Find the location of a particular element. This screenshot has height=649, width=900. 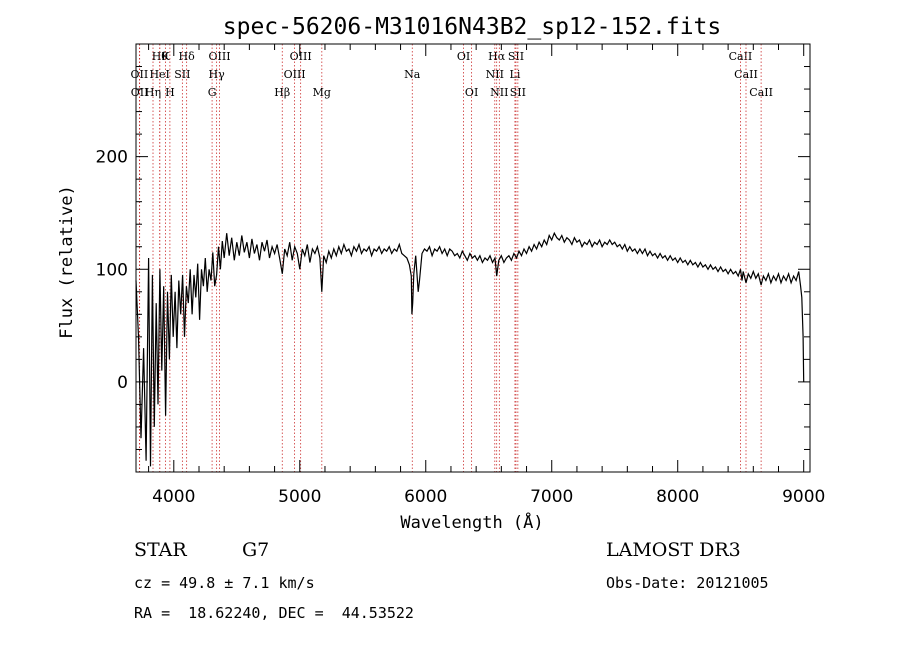

line-label-0: Hθ is located at coordinates (160, 56).